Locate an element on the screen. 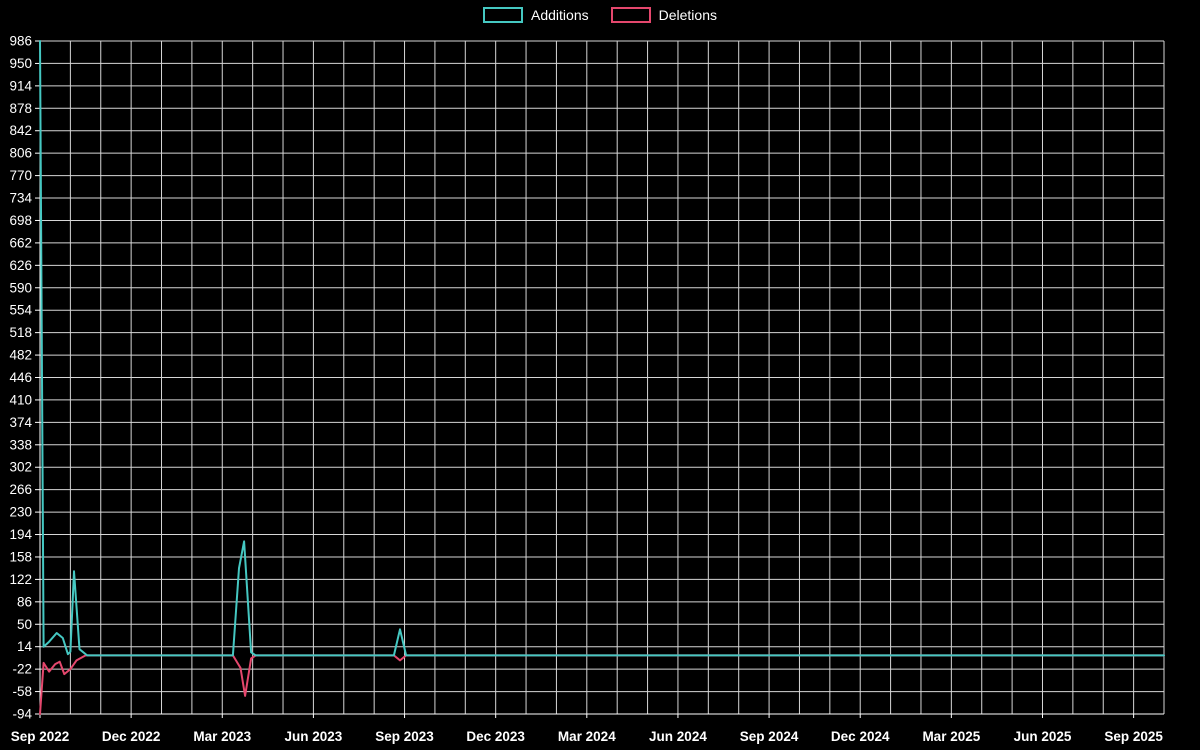  y-tick-label: 50 is located at coordinates (24, 624).